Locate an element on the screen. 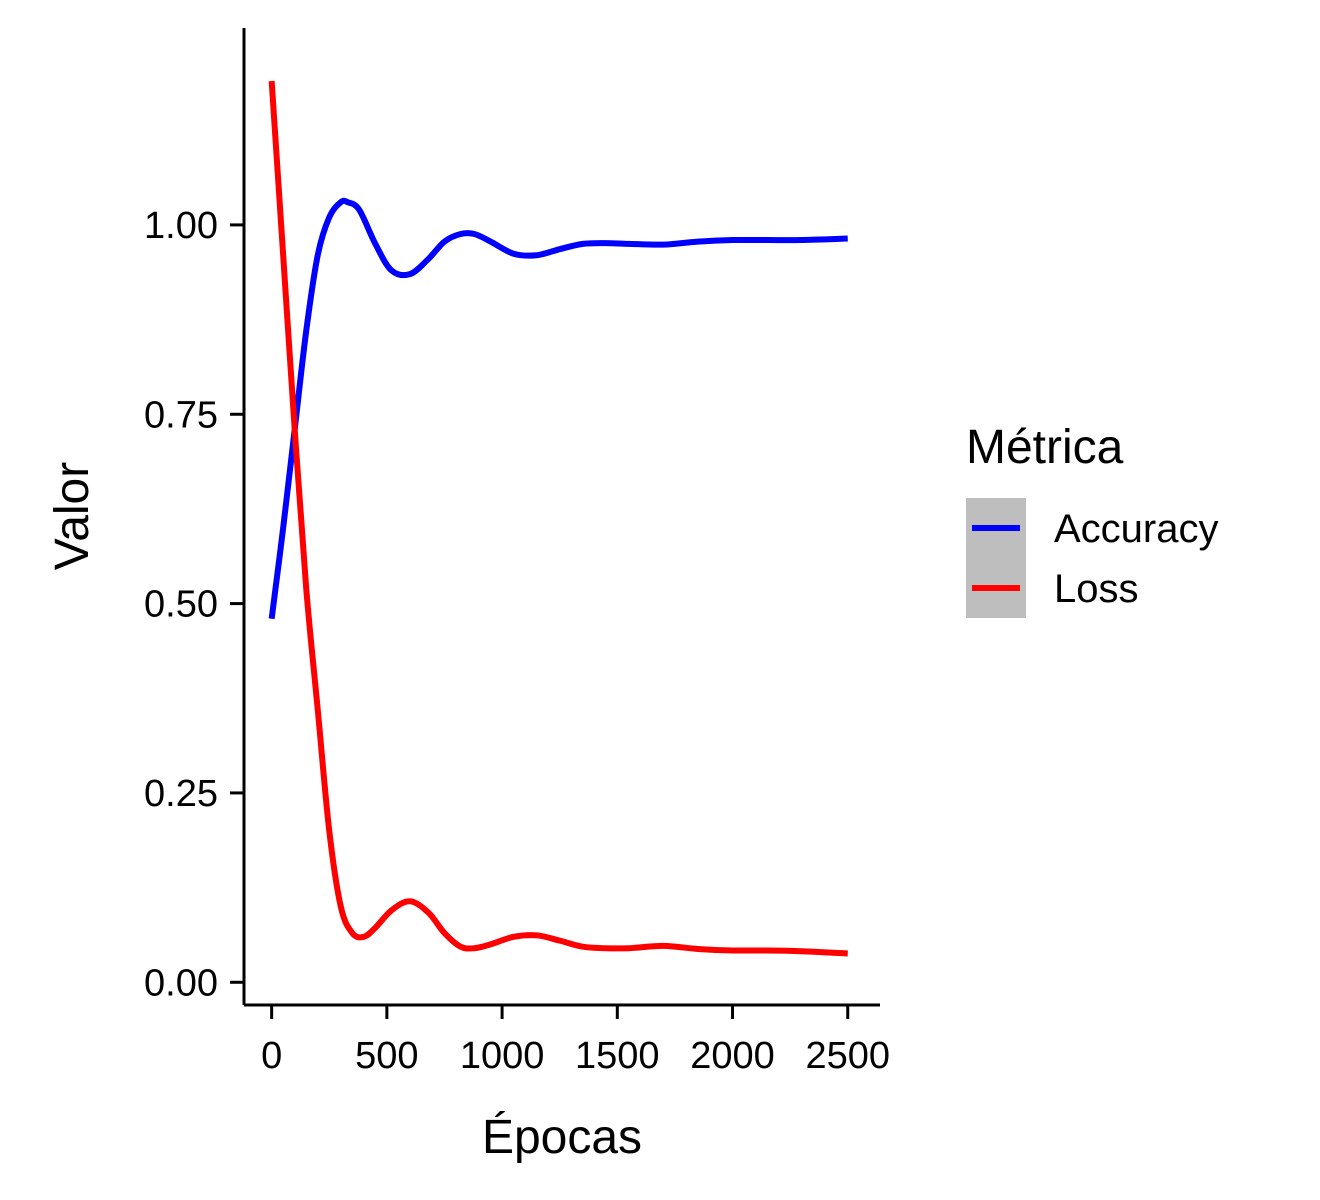  legend-label-loss: Loss is located at coordinates (1096, 589).